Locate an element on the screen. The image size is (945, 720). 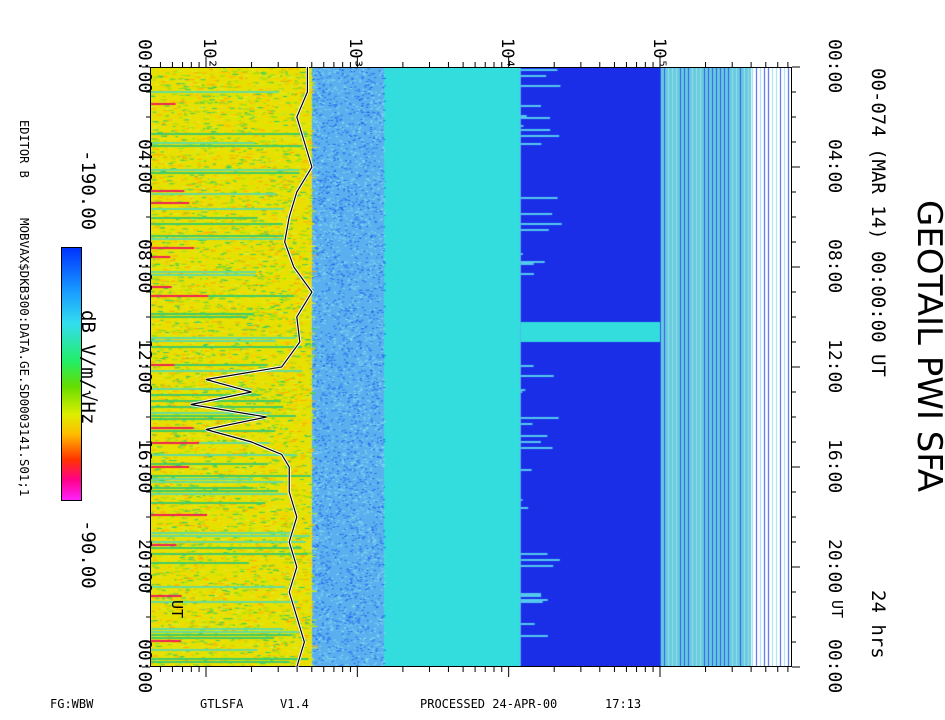
colorbar-min-label: -190.00 is located at coordinates (88, 190).